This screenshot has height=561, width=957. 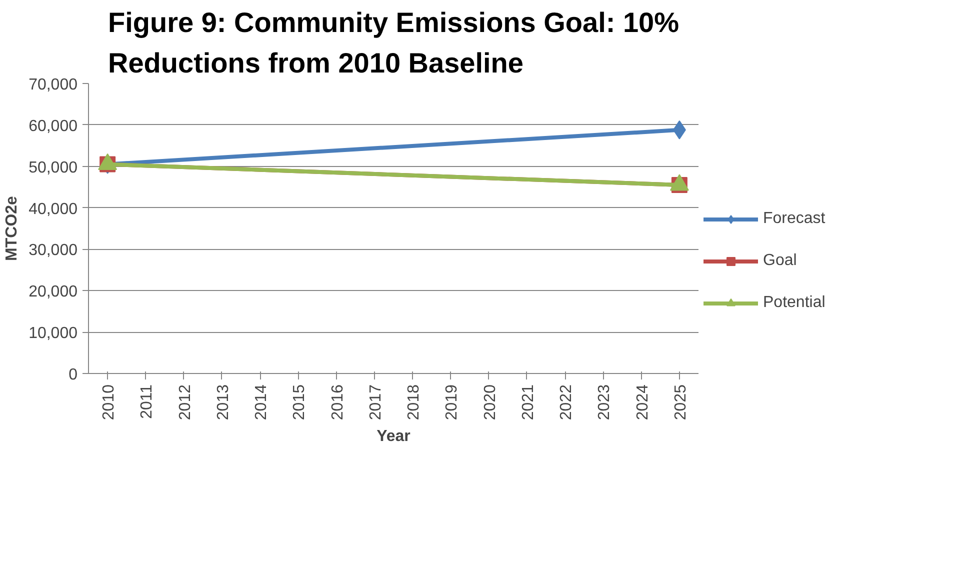 I want to click on x-tick-label: 2016, so click(x=337, y=402).